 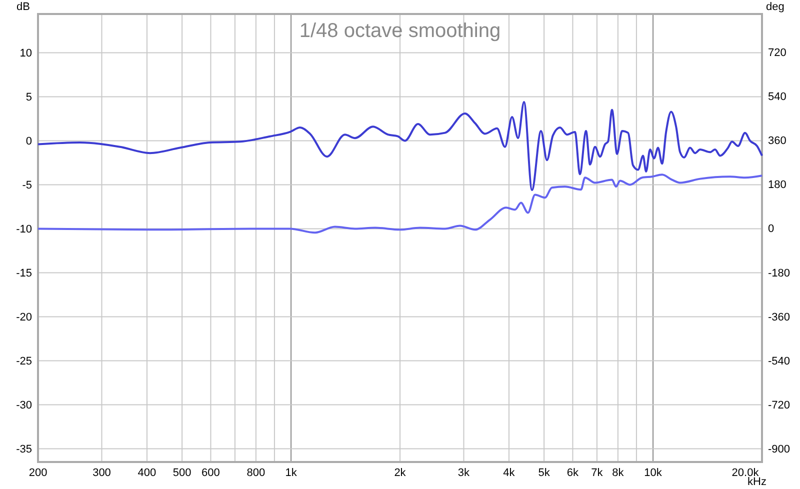 I want to click on x-tick-label: 300, so click(x=101, y=472).